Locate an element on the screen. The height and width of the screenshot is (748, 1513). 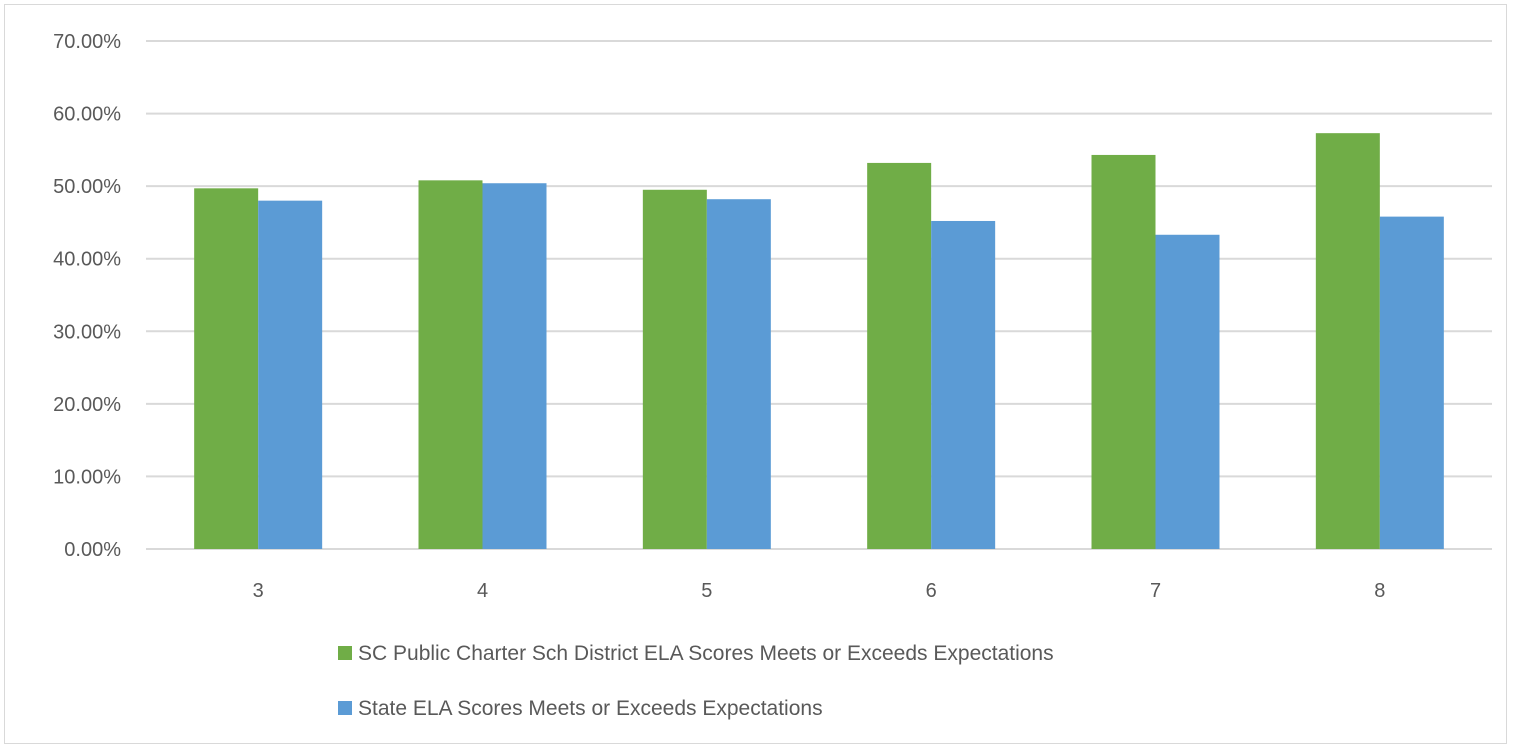
x-tick-label: 3 is located at coordinates (258, 591).